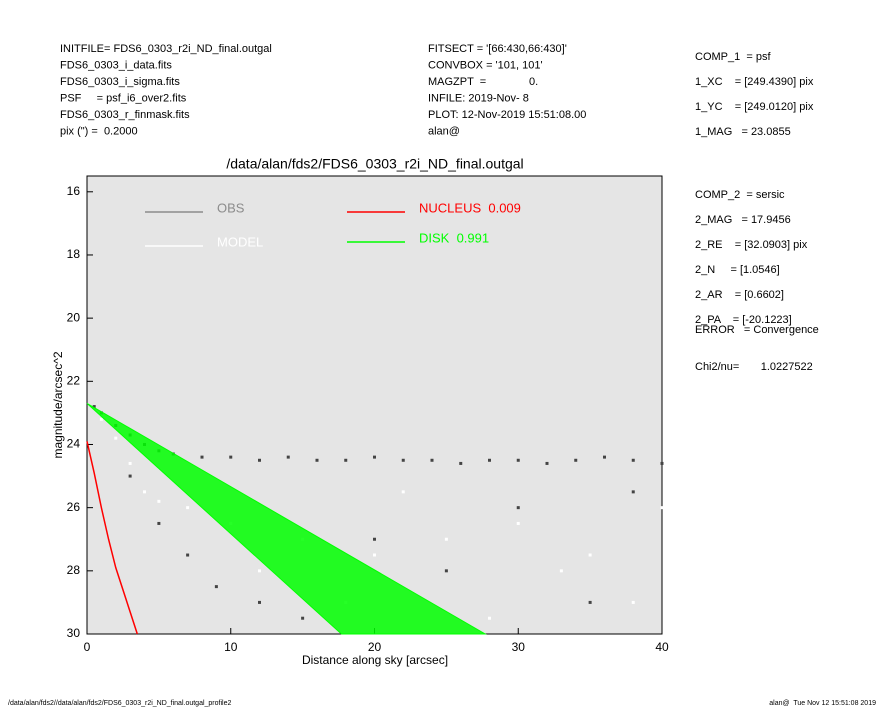 Image resolution: width=885 pixels, height=708 pixels. I want to click on header-line: FITSECT = '[66:430,66:430]', so click(497, 49).